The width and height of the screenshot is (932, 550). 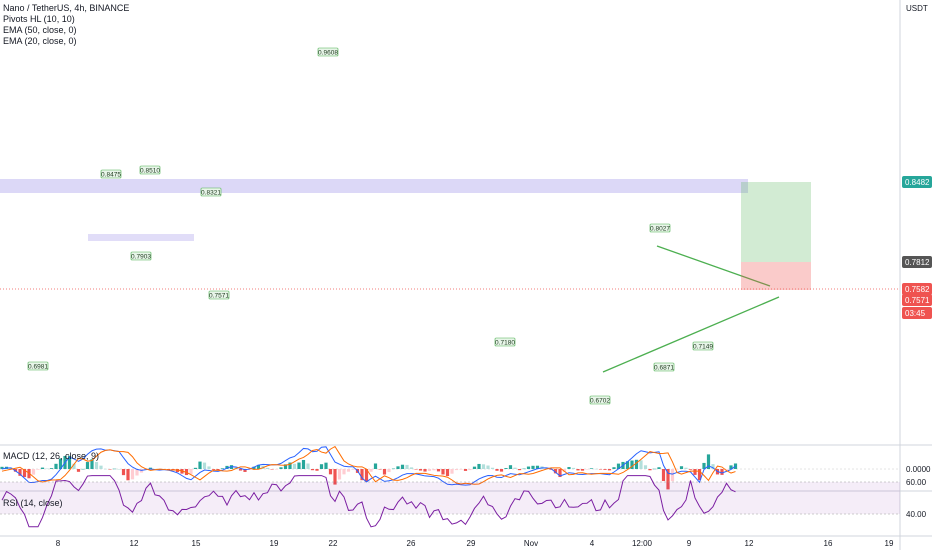 What do you see at coordinates (471, 543) in the screenshot?
I see `date-tick-label: 29` at bounding box center [471, 543].